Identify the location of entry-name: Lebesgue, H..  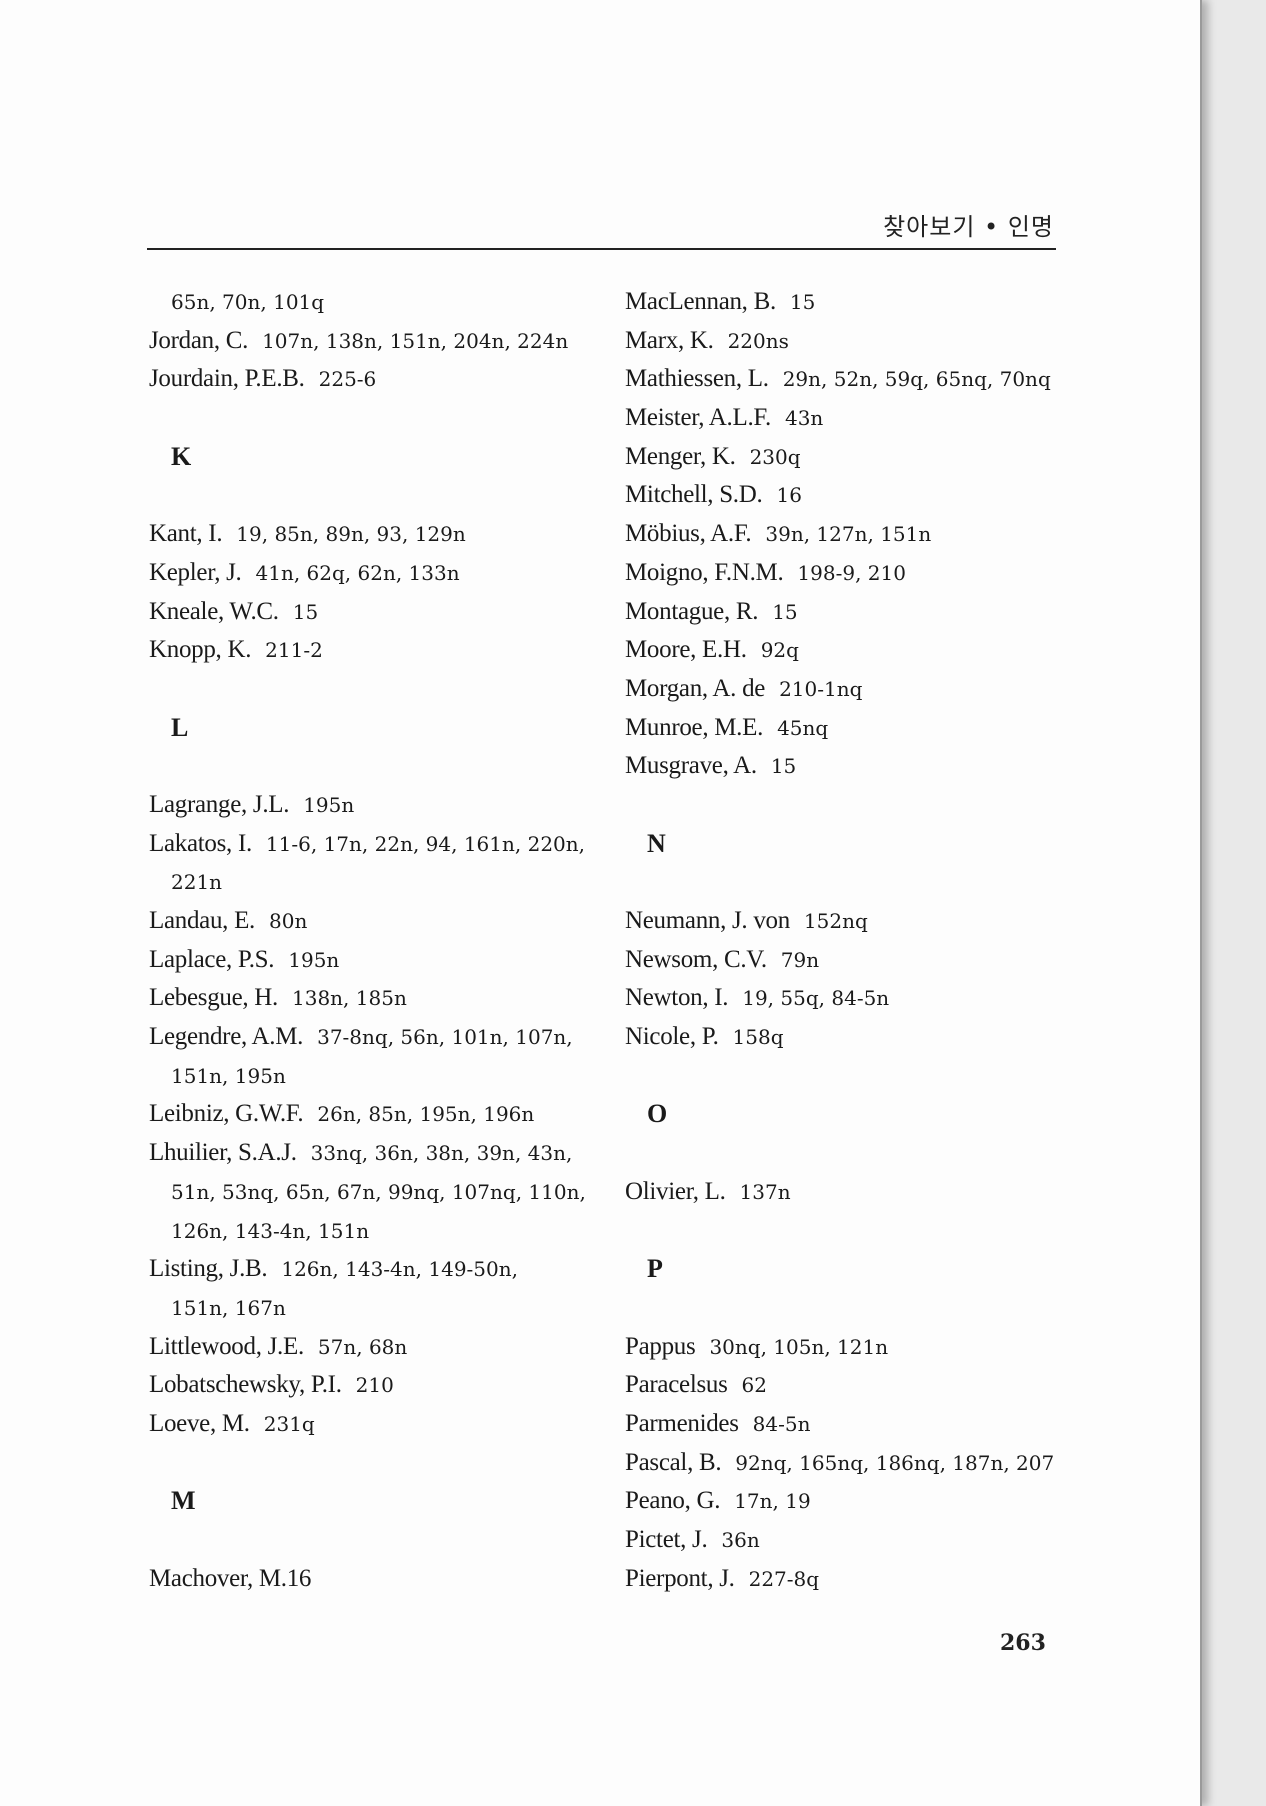
(213, 998).